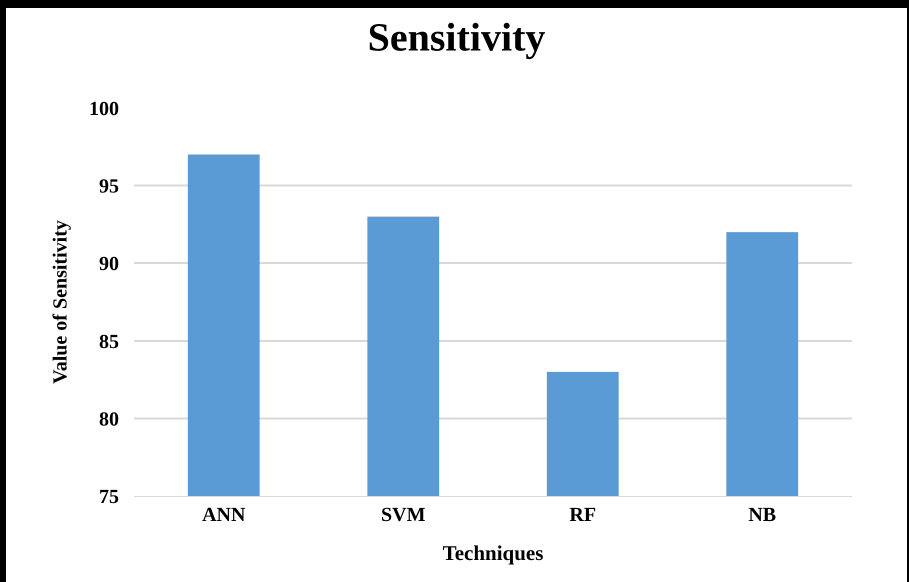  I want to click on y-tick-label: 85, so click(109, 341).